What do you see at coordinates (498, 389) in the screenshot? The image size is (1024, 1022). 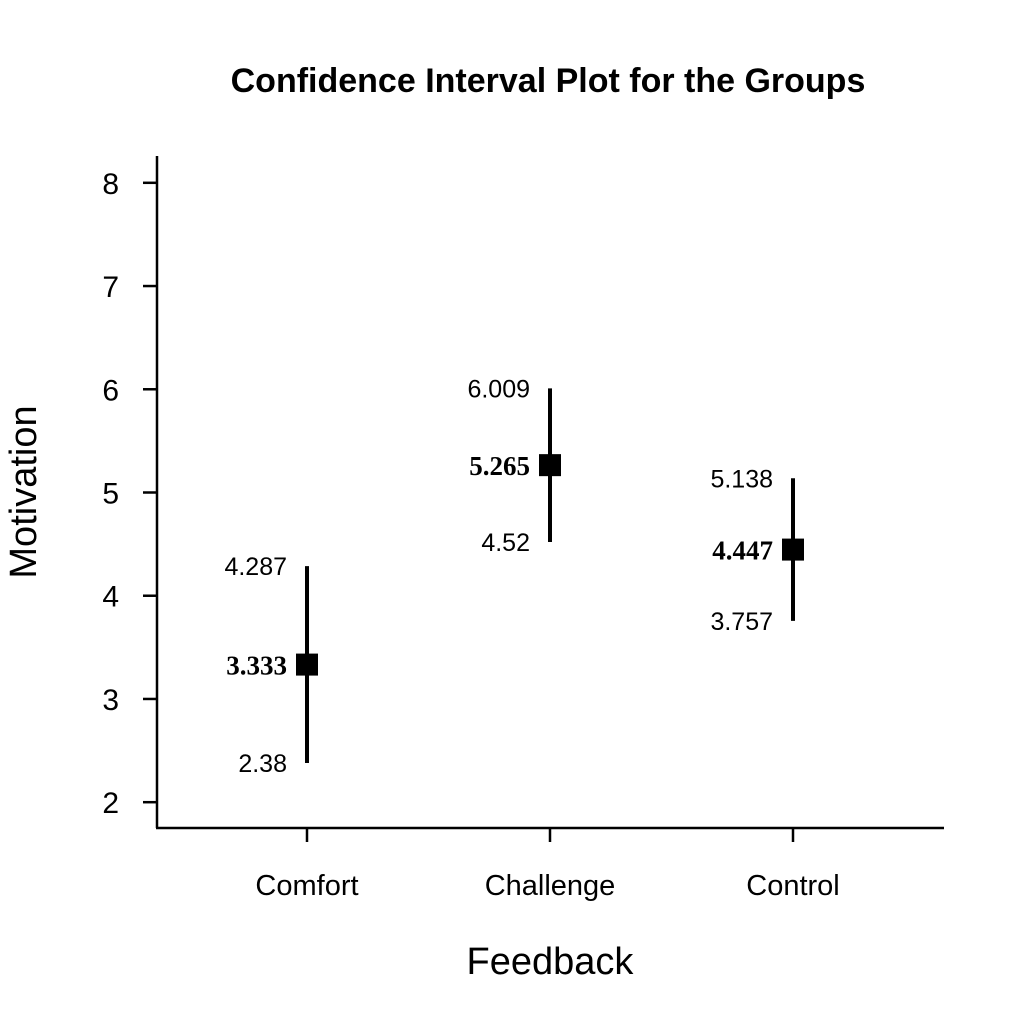 I see `upper-ci-label: 6.009` at bounding box center [498, 389].